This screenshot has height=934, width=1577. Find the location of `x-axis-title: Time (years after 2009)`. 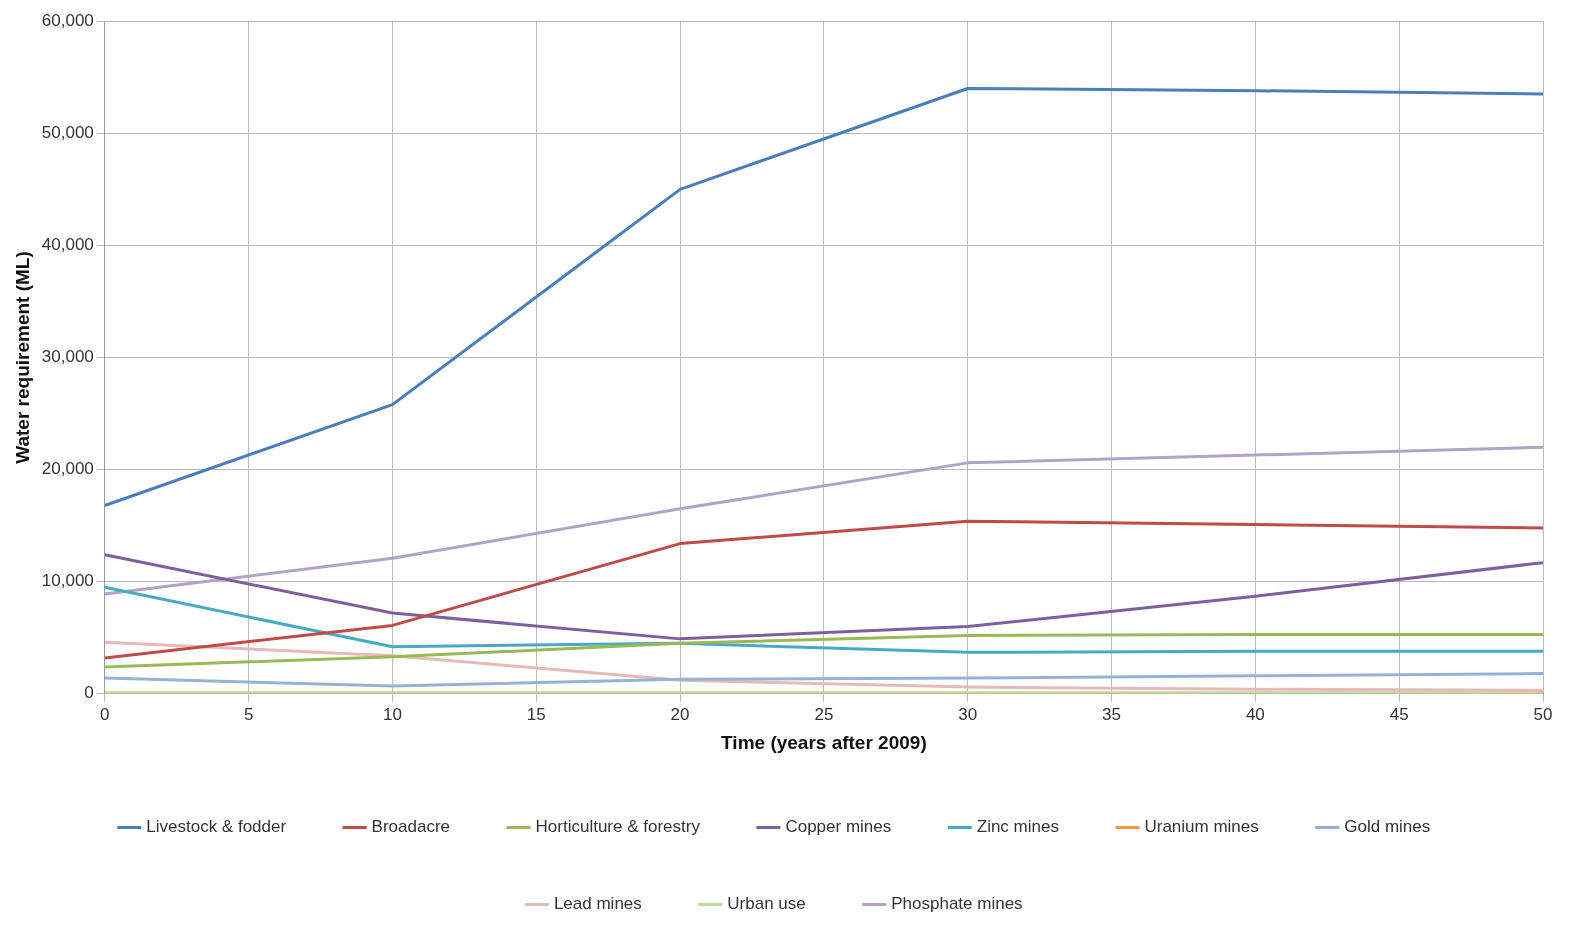

x-axis-title: Time (years after 2009) is located at coordinates (824, 742).